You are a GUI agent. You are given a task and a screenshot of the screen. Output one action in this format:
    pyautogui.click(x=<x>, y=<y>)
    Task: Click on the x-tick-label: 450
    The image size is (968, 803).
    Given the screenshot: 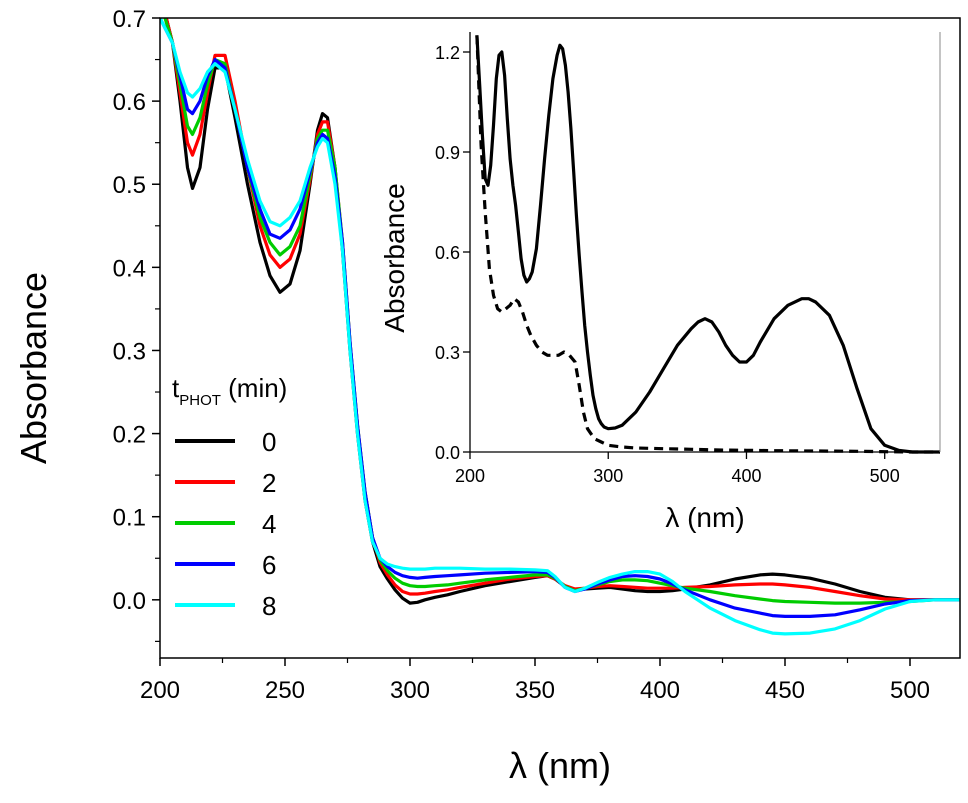 What is the action you would take?
    pyautogui.click(x=785, y=690)
    